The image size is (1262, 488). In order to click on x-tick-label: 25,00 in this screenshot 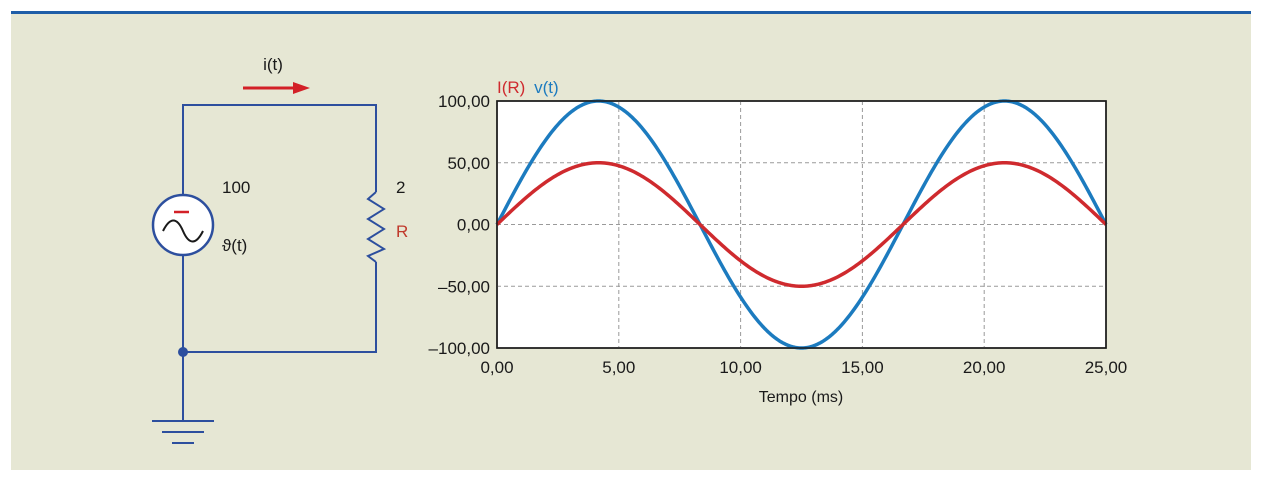, I will do `click(1106, 367)`.